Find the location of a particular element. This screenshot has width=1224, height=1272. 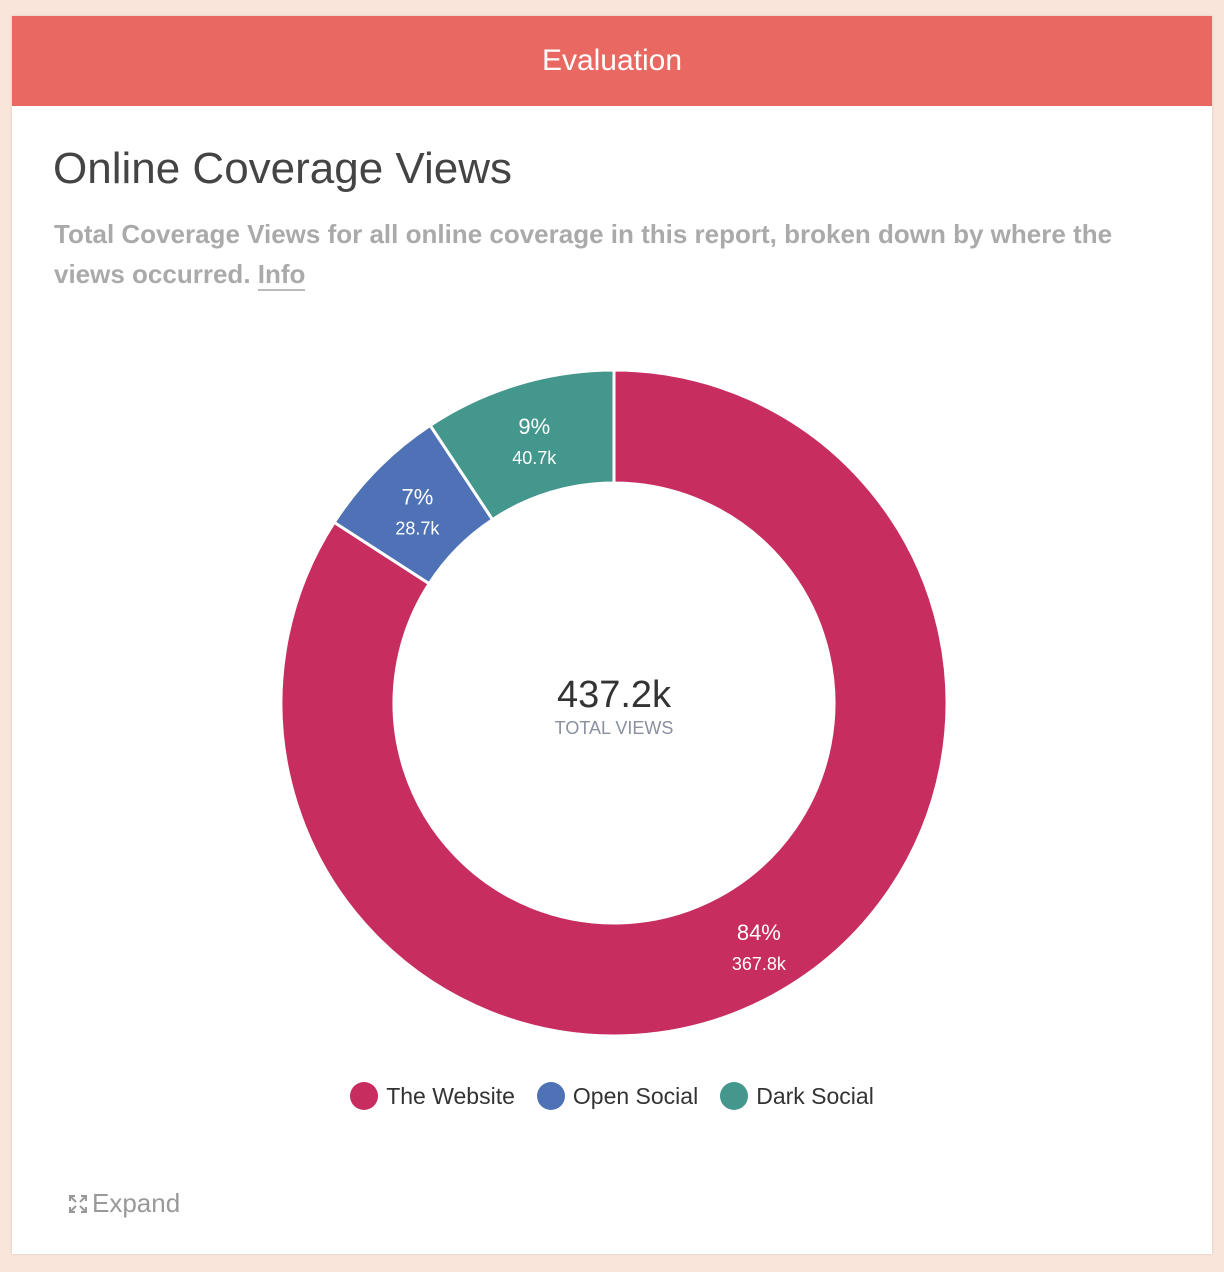

slice-percent-label: 7% is located at coordinates (417, 497).